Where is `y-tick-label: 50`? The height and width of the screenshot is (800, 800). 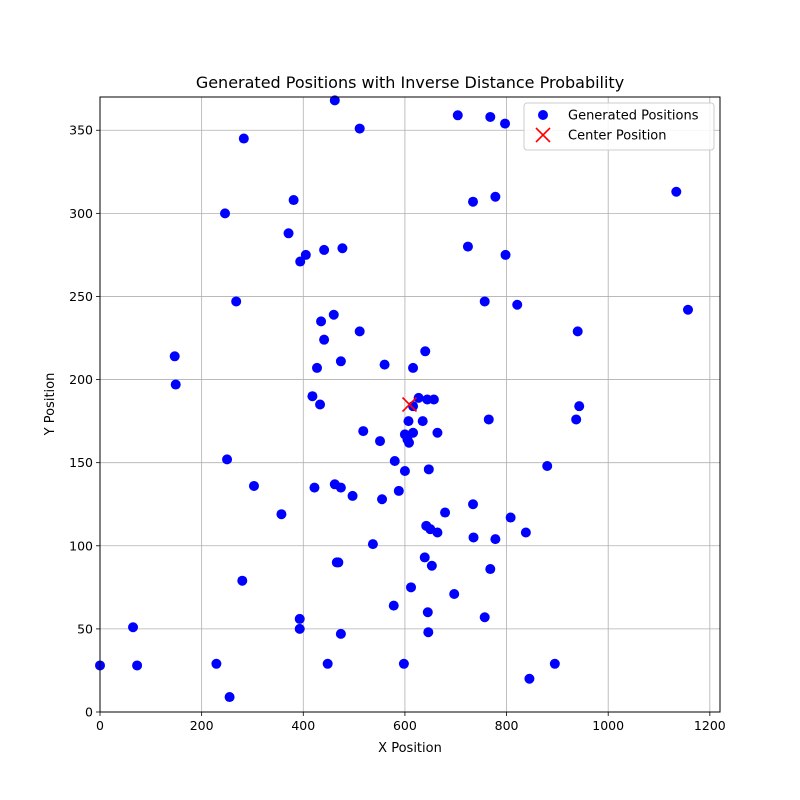 y-tick-label: 50 is located at coordinates (85, 628).